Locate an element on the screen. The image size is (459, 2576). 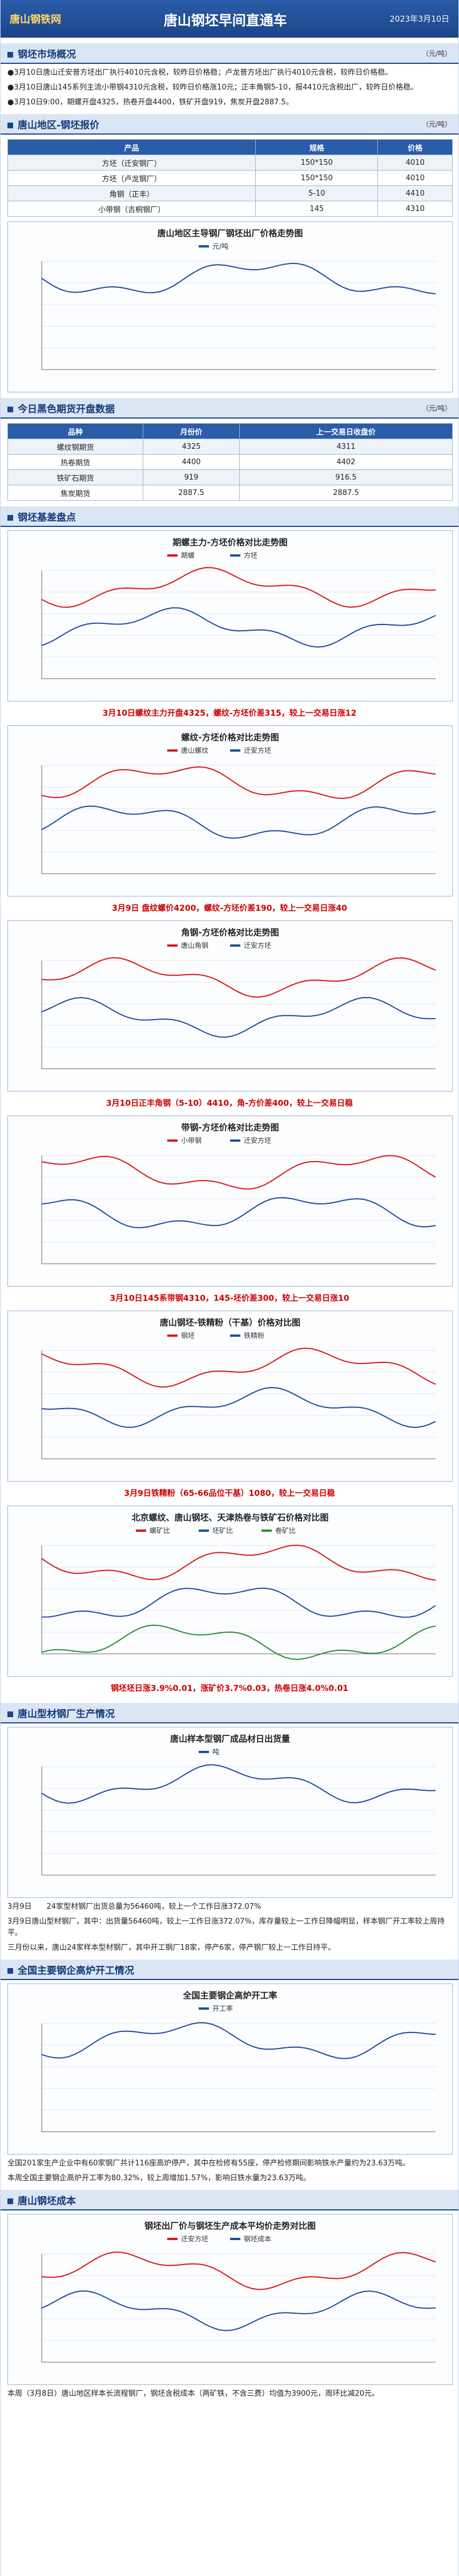
table-cell: 方坯（迁安钢厂） is located at coordinates (132, 163).